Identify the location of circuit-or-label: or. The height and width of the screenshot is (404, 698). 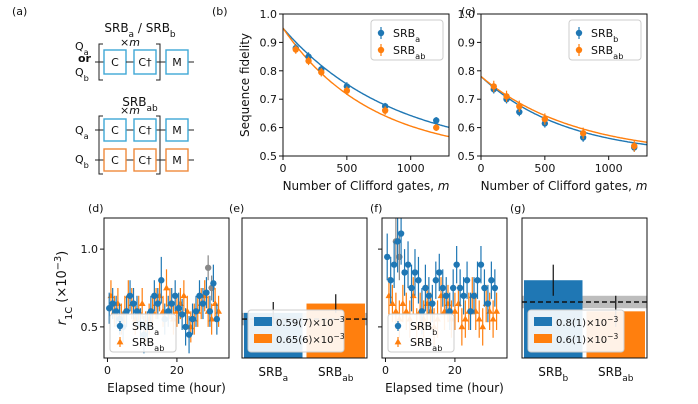
(85, 58).